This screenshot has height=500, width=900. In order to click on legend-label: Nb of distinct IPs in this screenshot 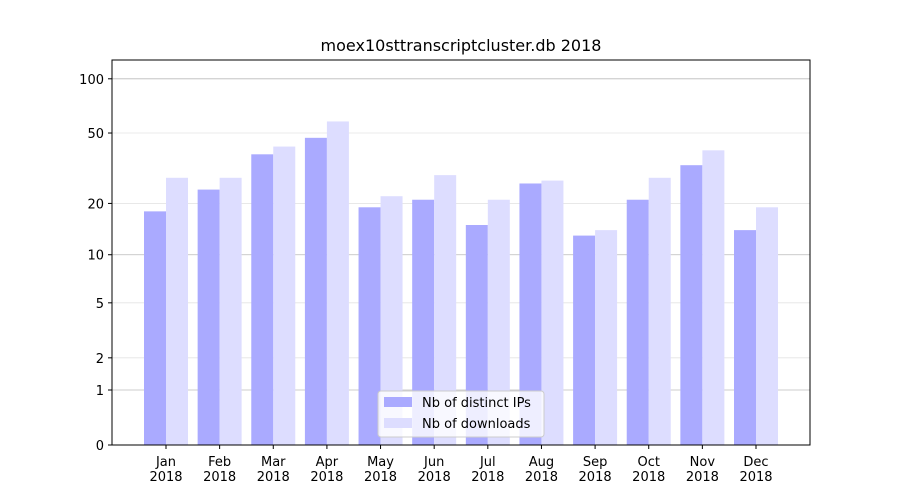, I will do `click(476, 403)`.